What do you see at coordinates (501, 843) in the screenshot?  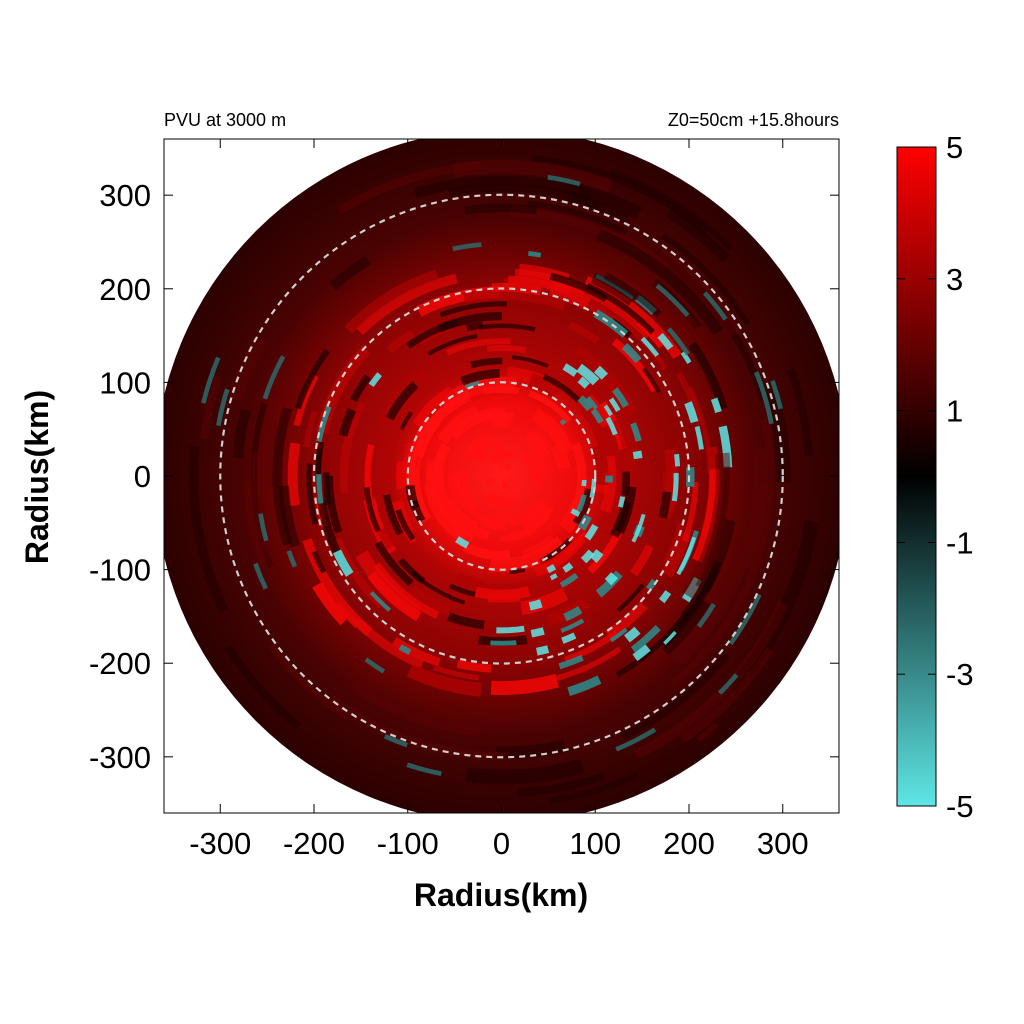 I see `x-tick-label: 0` at bounding box center [501, 843].